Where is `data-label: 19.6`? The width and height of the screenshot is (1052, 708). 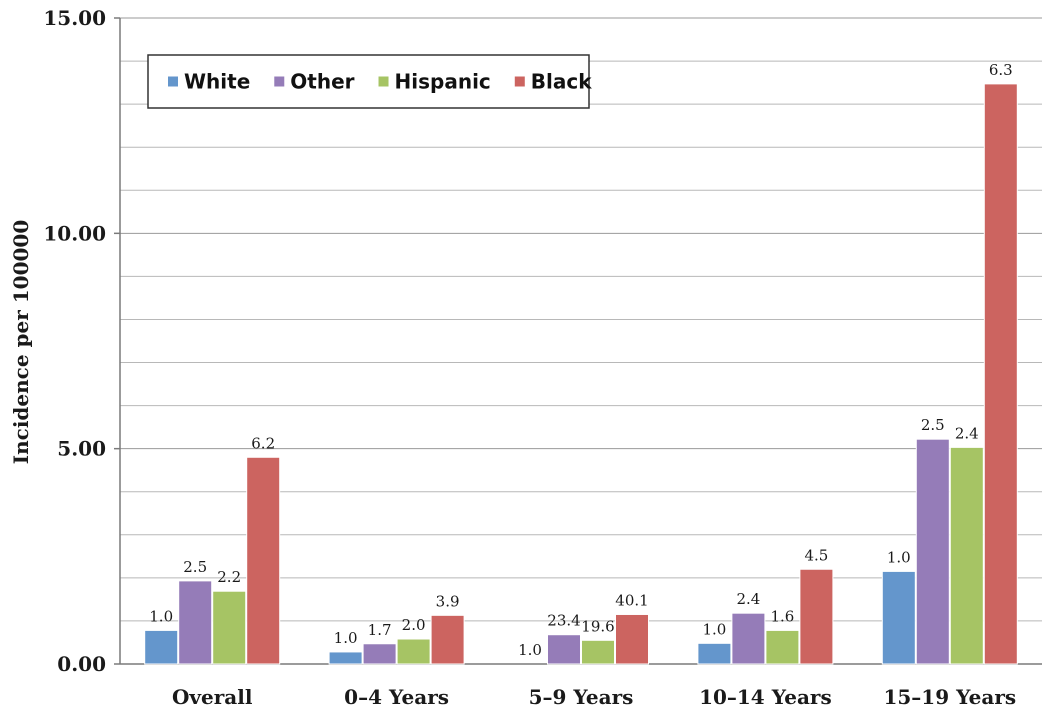 data-label: 19.6 is located at coordinates (597, 626).